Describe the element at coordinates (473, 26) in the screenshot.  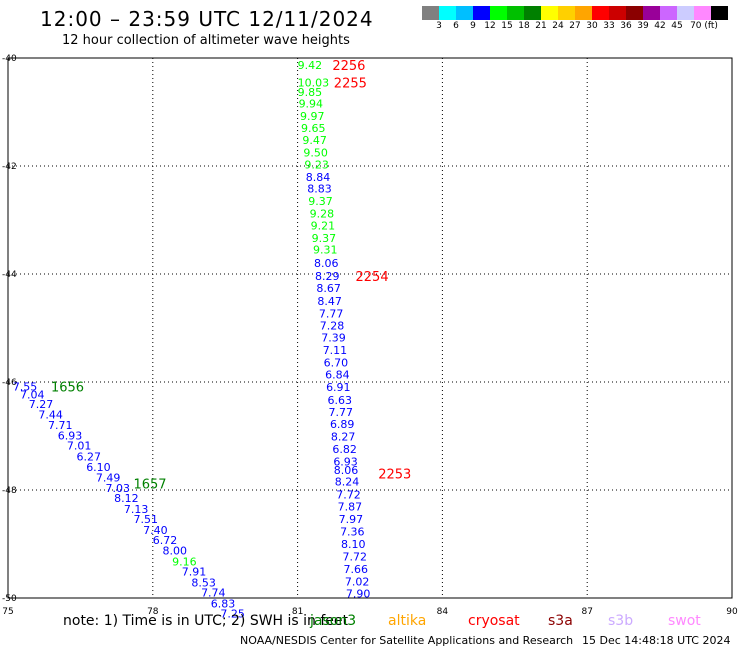
I see `legend-label-2: 9` at that location.